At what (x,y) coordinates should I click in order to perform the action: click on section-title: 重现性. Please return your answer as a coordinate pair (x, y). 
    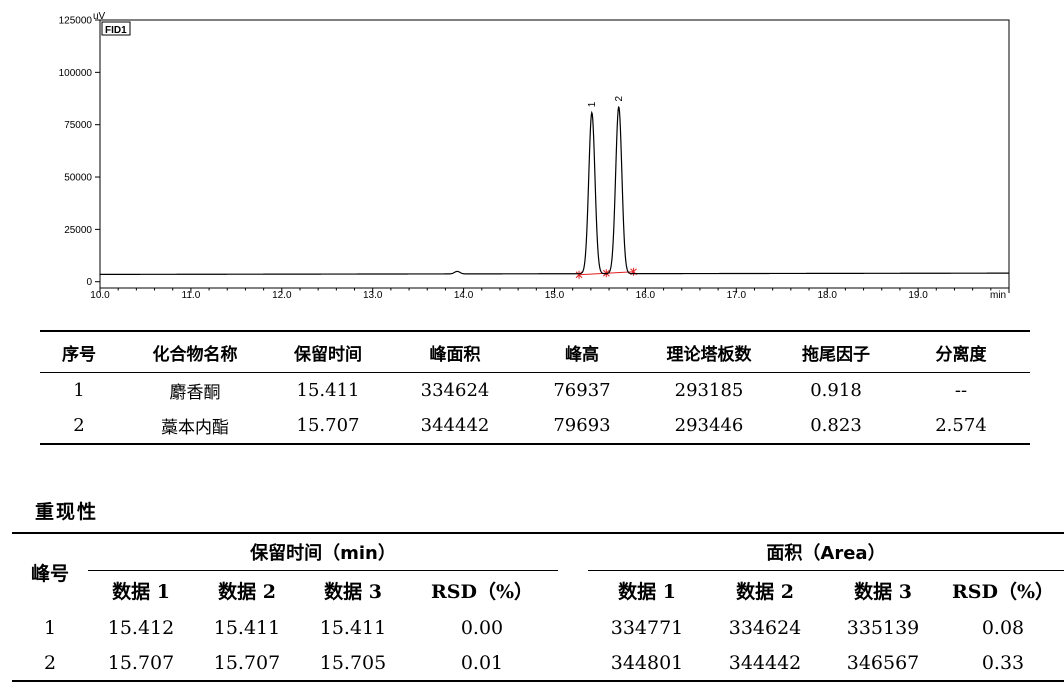
    Looking at the image, I should click on (67, 512).